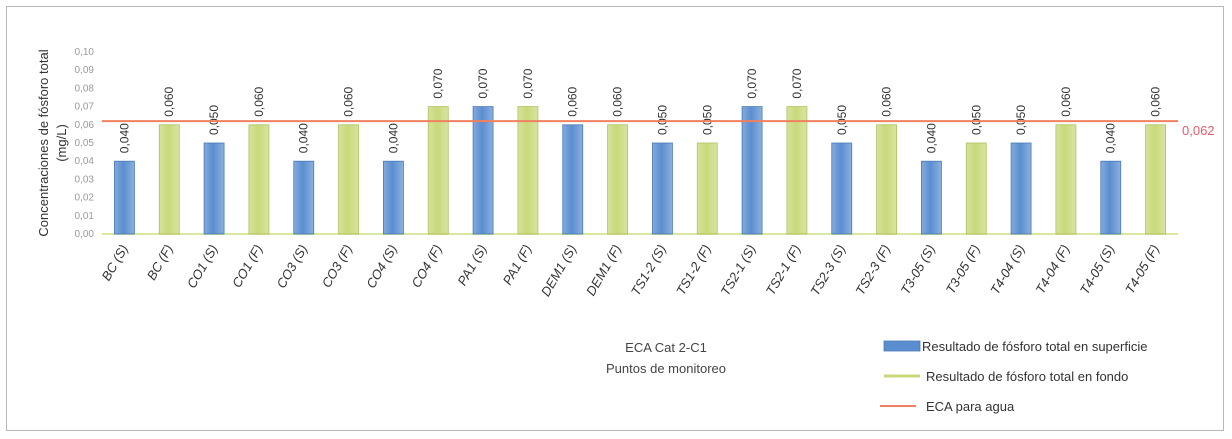 This screenshot has height=439, width=1232. Describe the element at coordinates (693, 270) in the screenshot. I see `x-category-label: TS1-2 (F)` at that location.